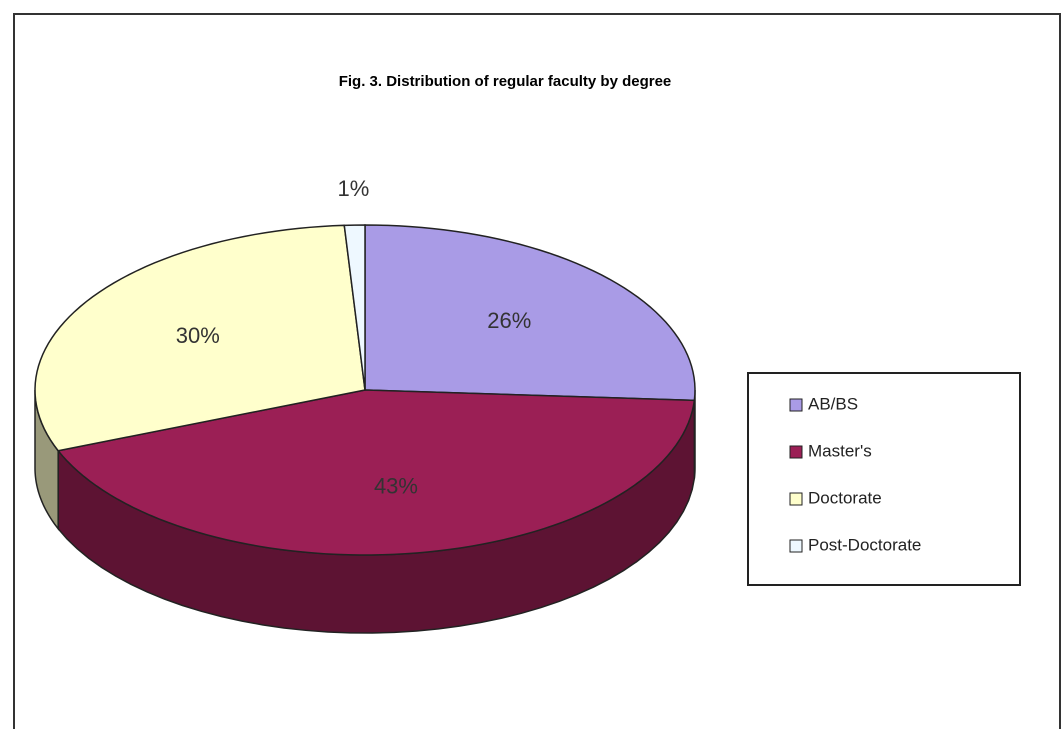 The image size is (1062, 729). Describe the element at coordinates (396, 486) in the screenshot. I see `data-label: 43%` at that location.